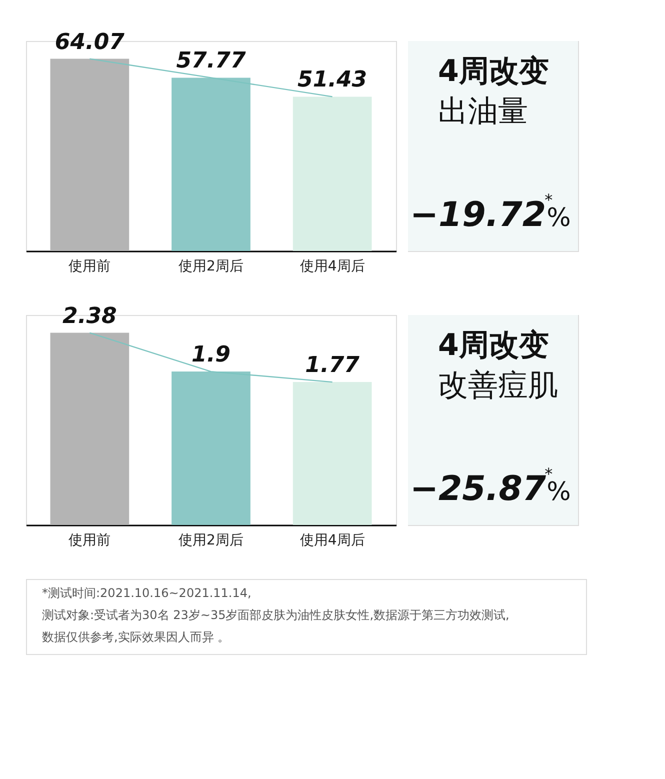 The height and width of the screenshot is (779, 665). What do you see at coordinates (147, 593) in the screenshot?
I see `text: *测试时间:2021.10.16~2021.11.14,` at bounding box center [147, 593].